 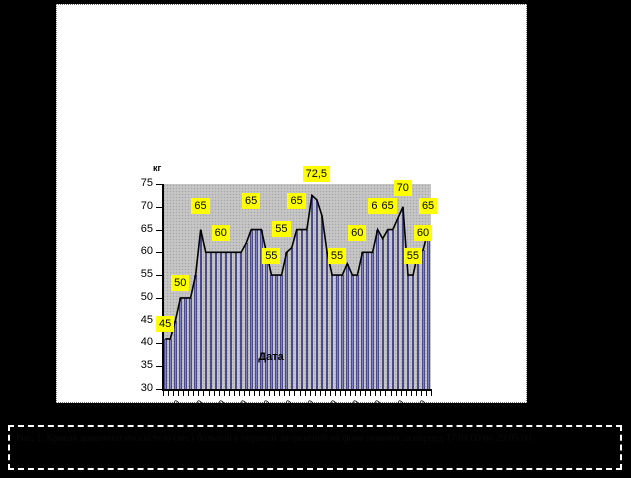 What do you see at coordinates (146, 274) in the screenshot?
I see `y-axis-tick-label: 55` at bounding box center [146, 274].